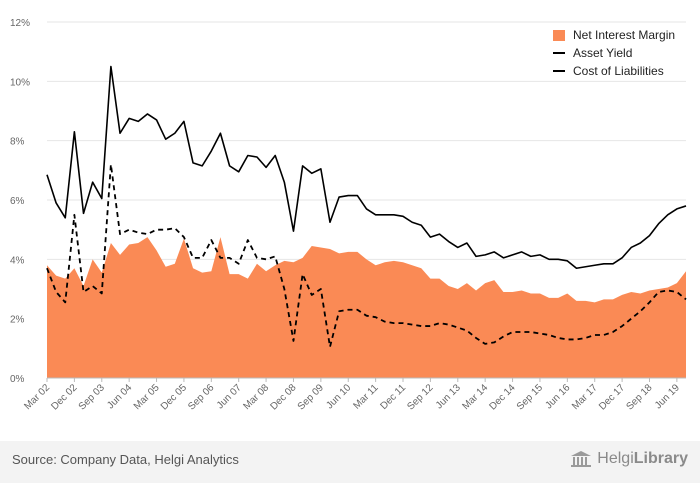 The width and height of the screenshot is (700, 483). Describe the element at coordinates (20, 82) in the screenshot. I see `y-tick-label: 10%` at that location.